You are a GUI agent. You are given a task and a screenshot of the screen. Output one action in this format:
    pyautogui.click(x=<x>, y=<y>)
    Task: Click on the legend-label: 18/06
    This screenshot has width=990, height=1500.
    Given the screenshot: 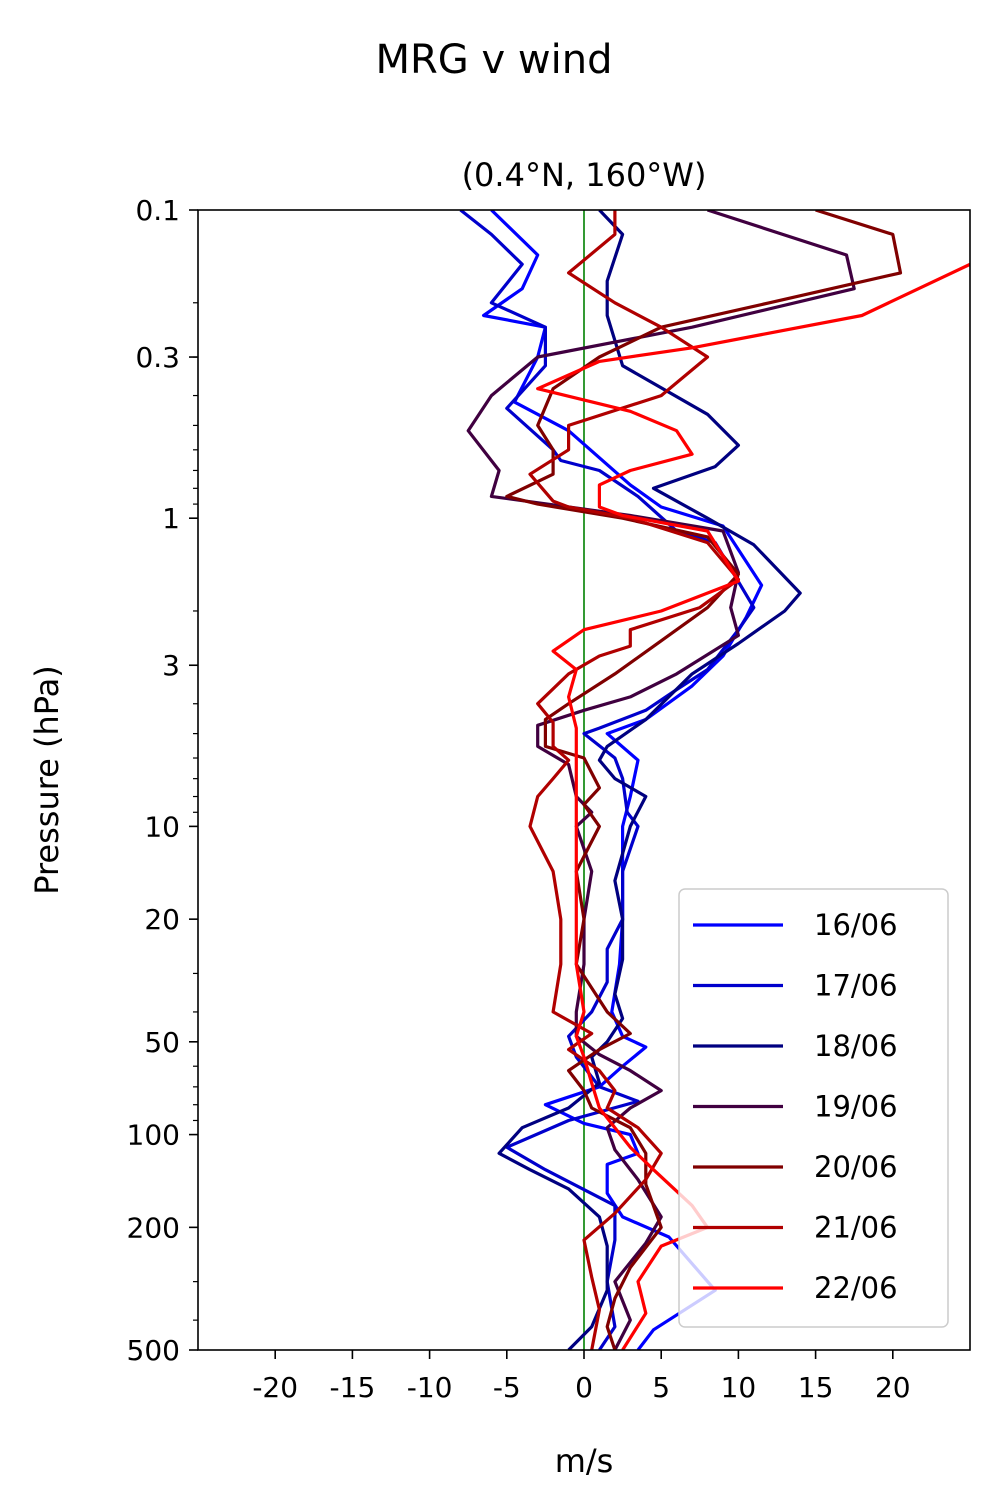 What is the action you would take?
    pyautogui.click(x=856, y=1046)
    